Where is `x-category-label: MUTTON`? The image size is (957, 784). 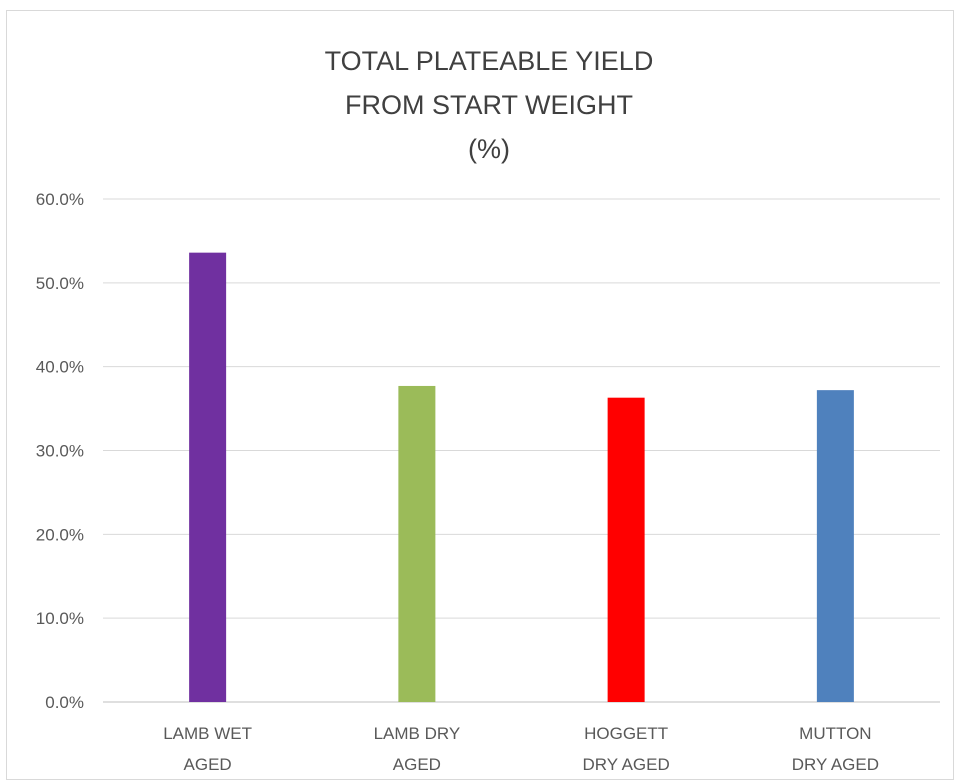
x-category-label: MUTTON is located at coordinates (835, 733).